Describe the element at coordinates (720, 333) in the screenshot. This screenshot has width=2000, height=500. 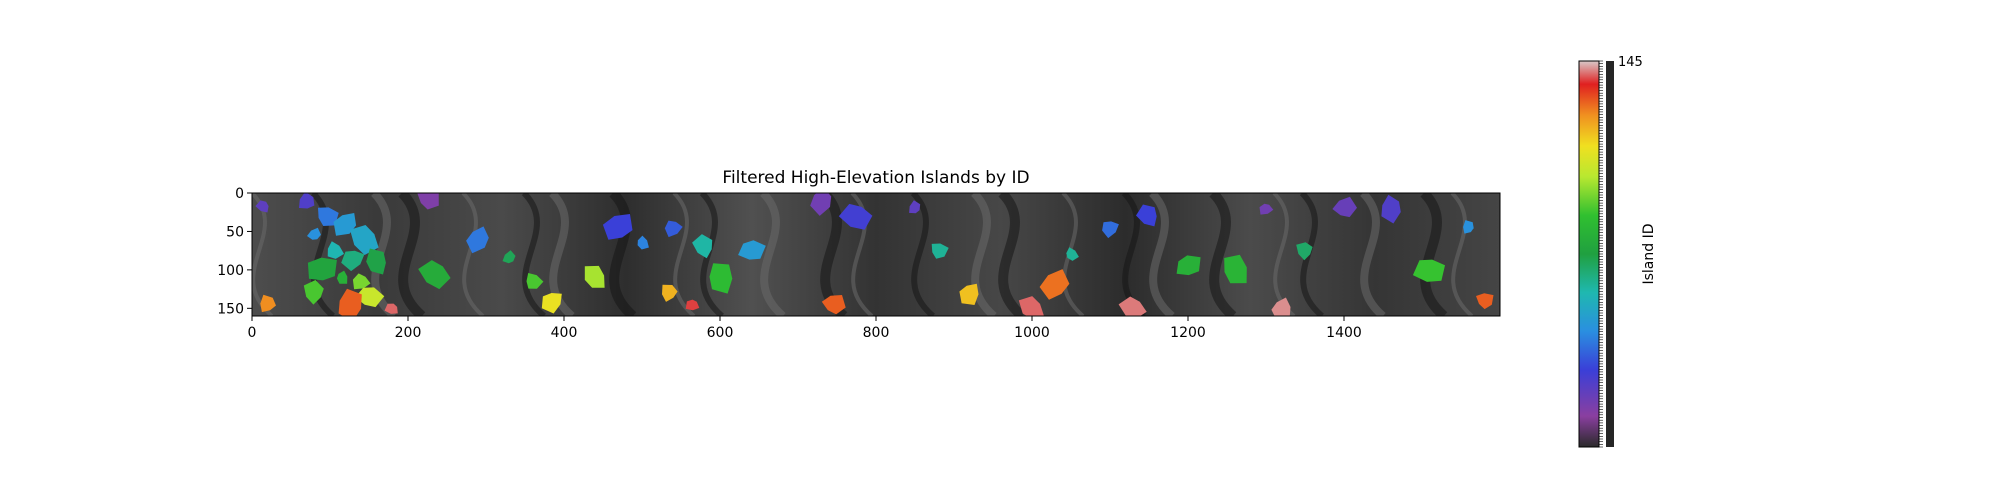
I see `x-tick-label: 600` at that location.